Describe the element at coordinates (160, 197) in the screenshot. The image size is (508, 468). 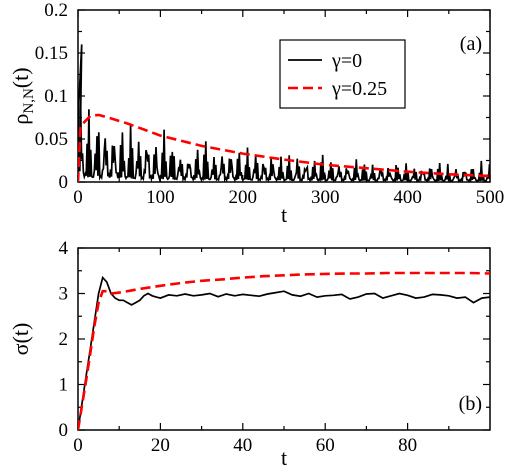
I see `x-tick-label: 100` at that location.